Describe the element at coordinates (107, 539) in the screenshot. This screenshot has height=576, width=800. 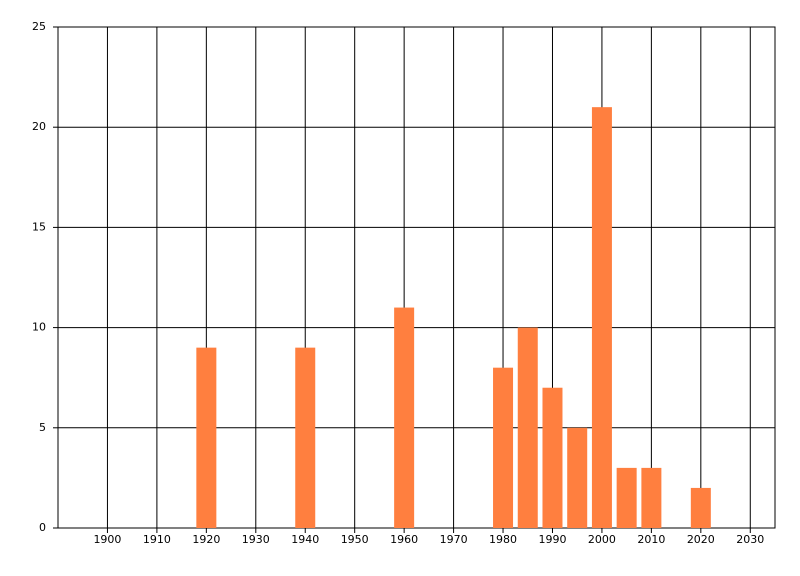
I see `x-tick-label: 1900` at that location.